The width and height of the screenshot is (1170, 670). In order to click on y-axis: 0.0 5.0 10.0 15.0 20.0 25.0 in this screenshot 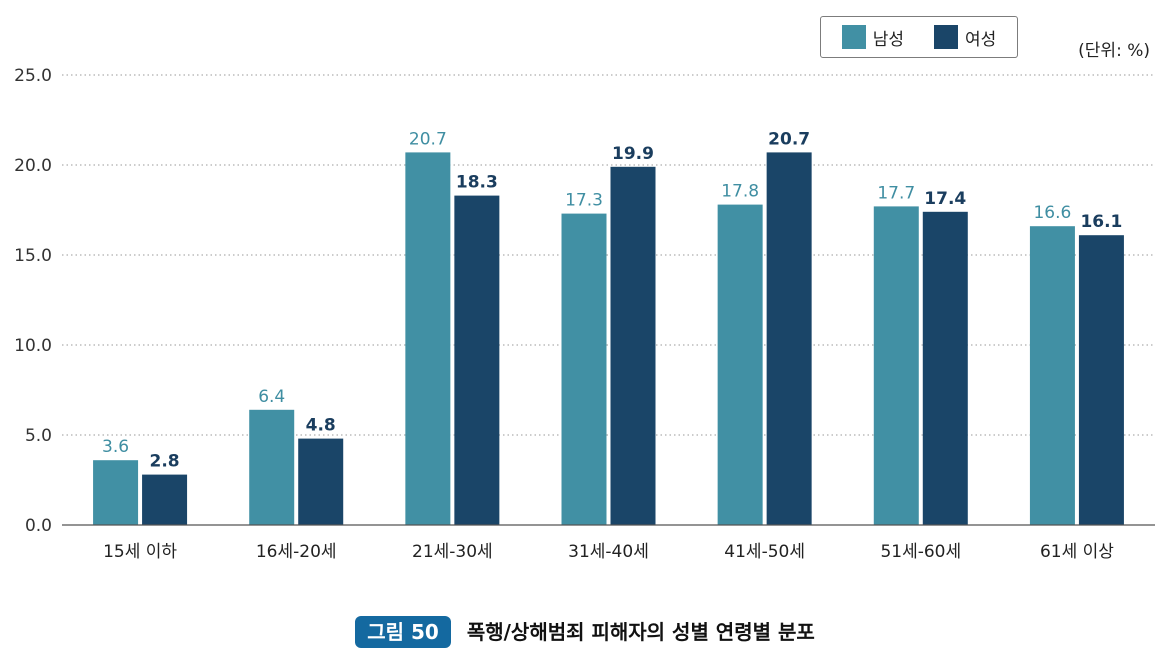, I will do `click(33, 301)`.